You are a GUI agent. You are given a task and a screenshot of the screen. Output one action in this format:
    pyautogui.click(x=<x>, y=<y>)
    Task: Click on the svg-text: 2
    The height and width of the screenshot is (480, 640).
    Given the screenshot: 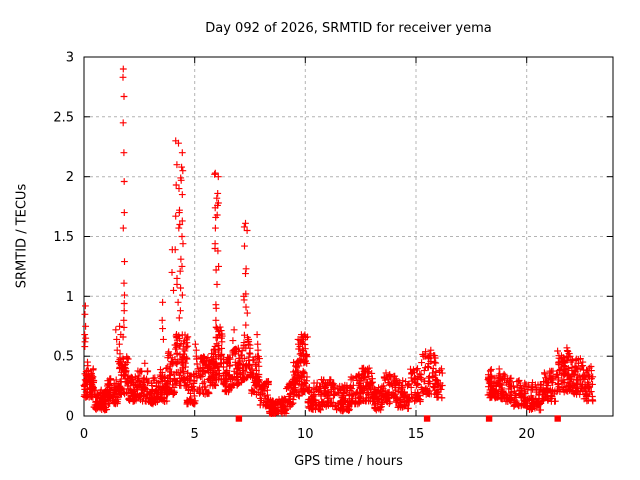 What is the action you would take?
    pyautogui.click(x=70, y=177)
    